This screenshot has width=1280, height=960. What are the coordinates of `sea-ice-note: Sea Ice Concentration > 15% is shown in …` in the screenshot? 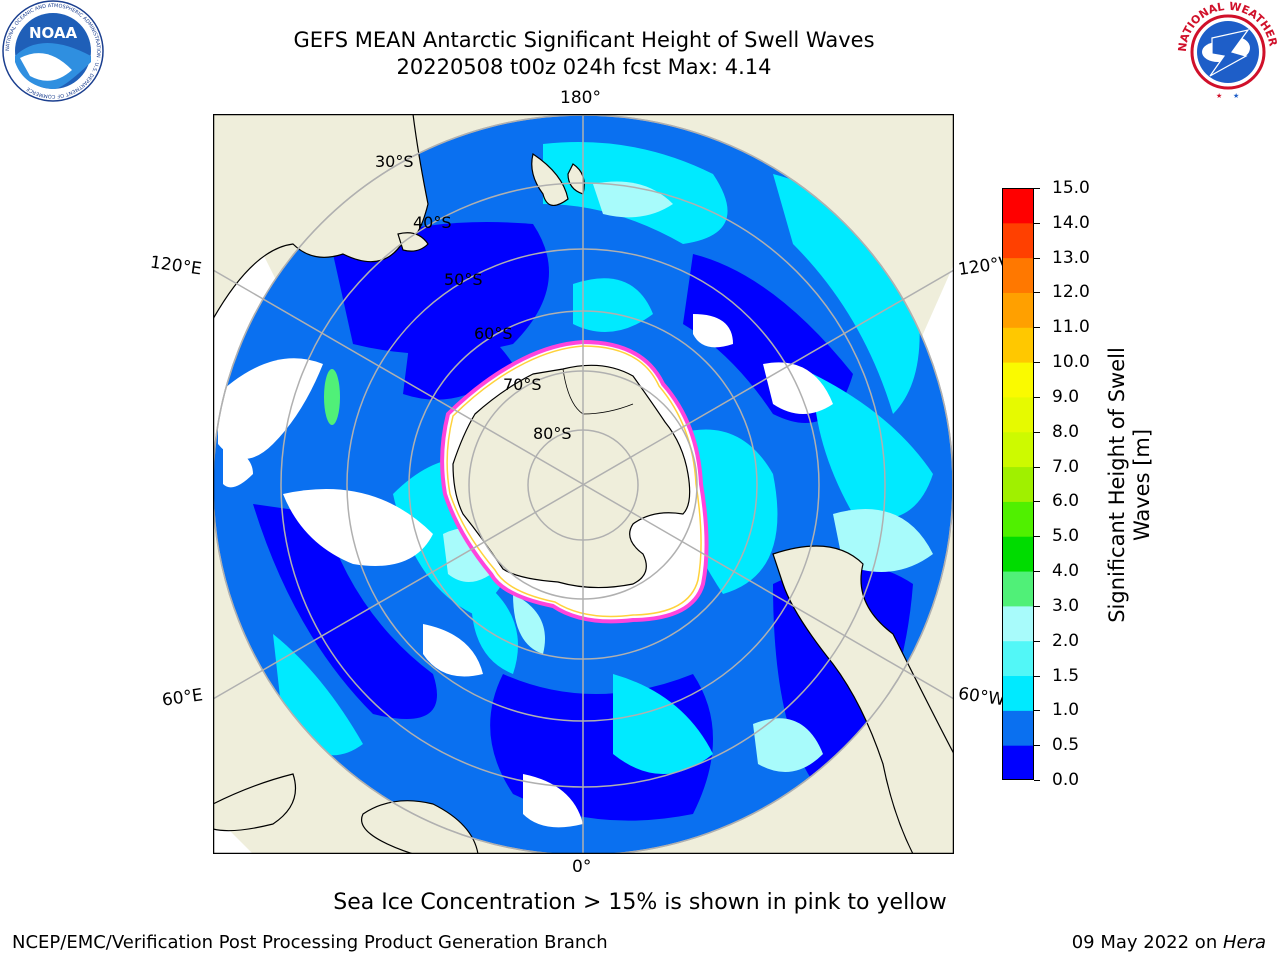 It's located at (640, 902).